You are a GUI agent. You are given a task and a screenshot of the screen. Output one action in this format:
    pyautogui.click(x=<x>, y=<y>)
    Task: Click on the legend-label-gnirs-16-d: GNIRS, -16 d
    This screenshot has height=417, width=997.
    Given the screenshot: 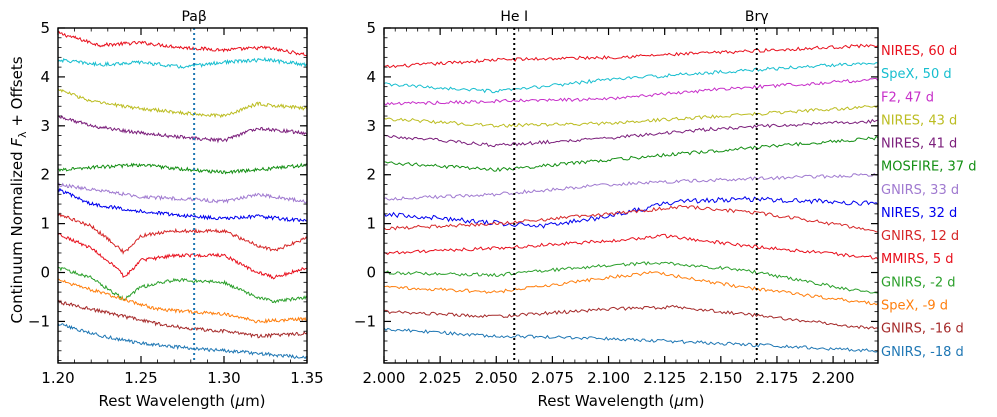 What is the action you would take?
    pyautogui.click(x=922, y=329)
    